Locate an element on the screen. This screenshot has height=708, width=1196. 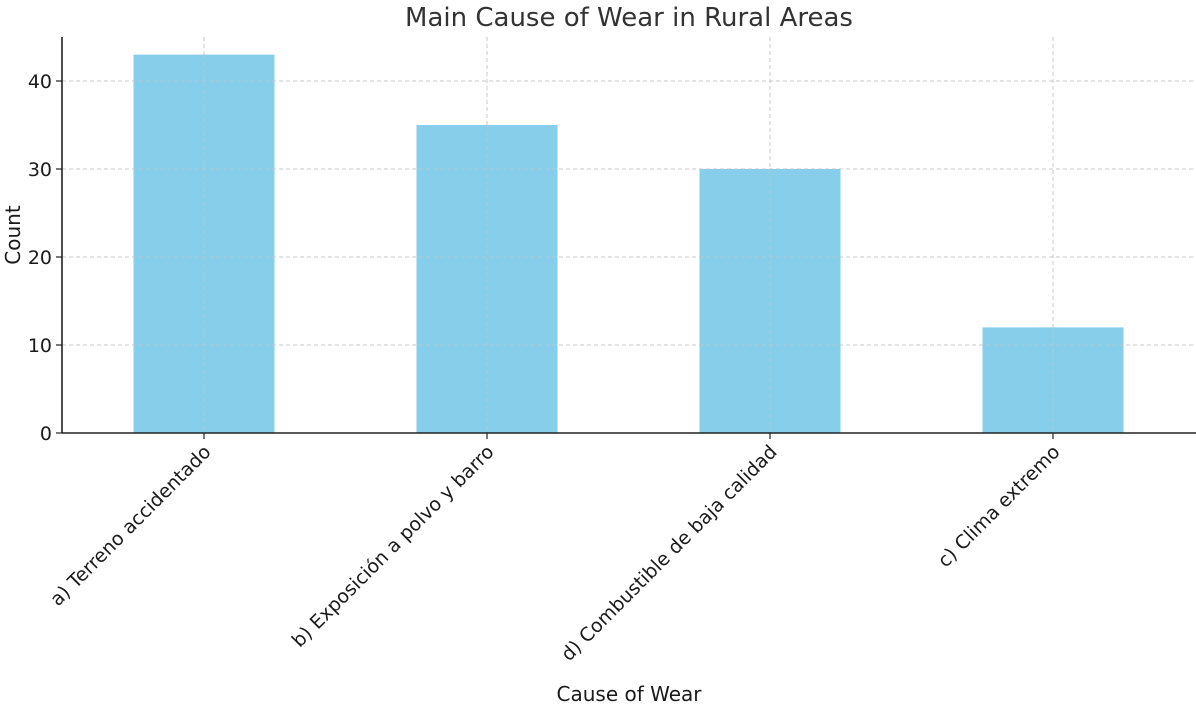
x-axis-label: Cause of Wear is located at coordinates (630, 694).